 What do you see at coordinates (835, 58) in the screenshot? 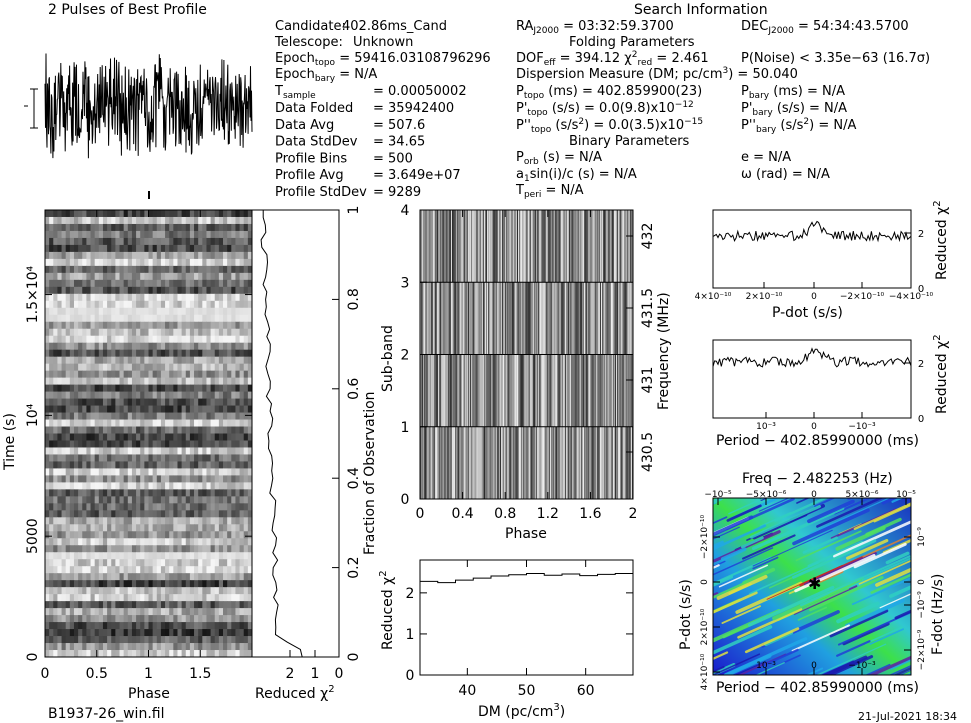
I see `pnoise-value: P(Noise) < 3.35e−63 (16.7σ)` at bounding box center [835, 58].